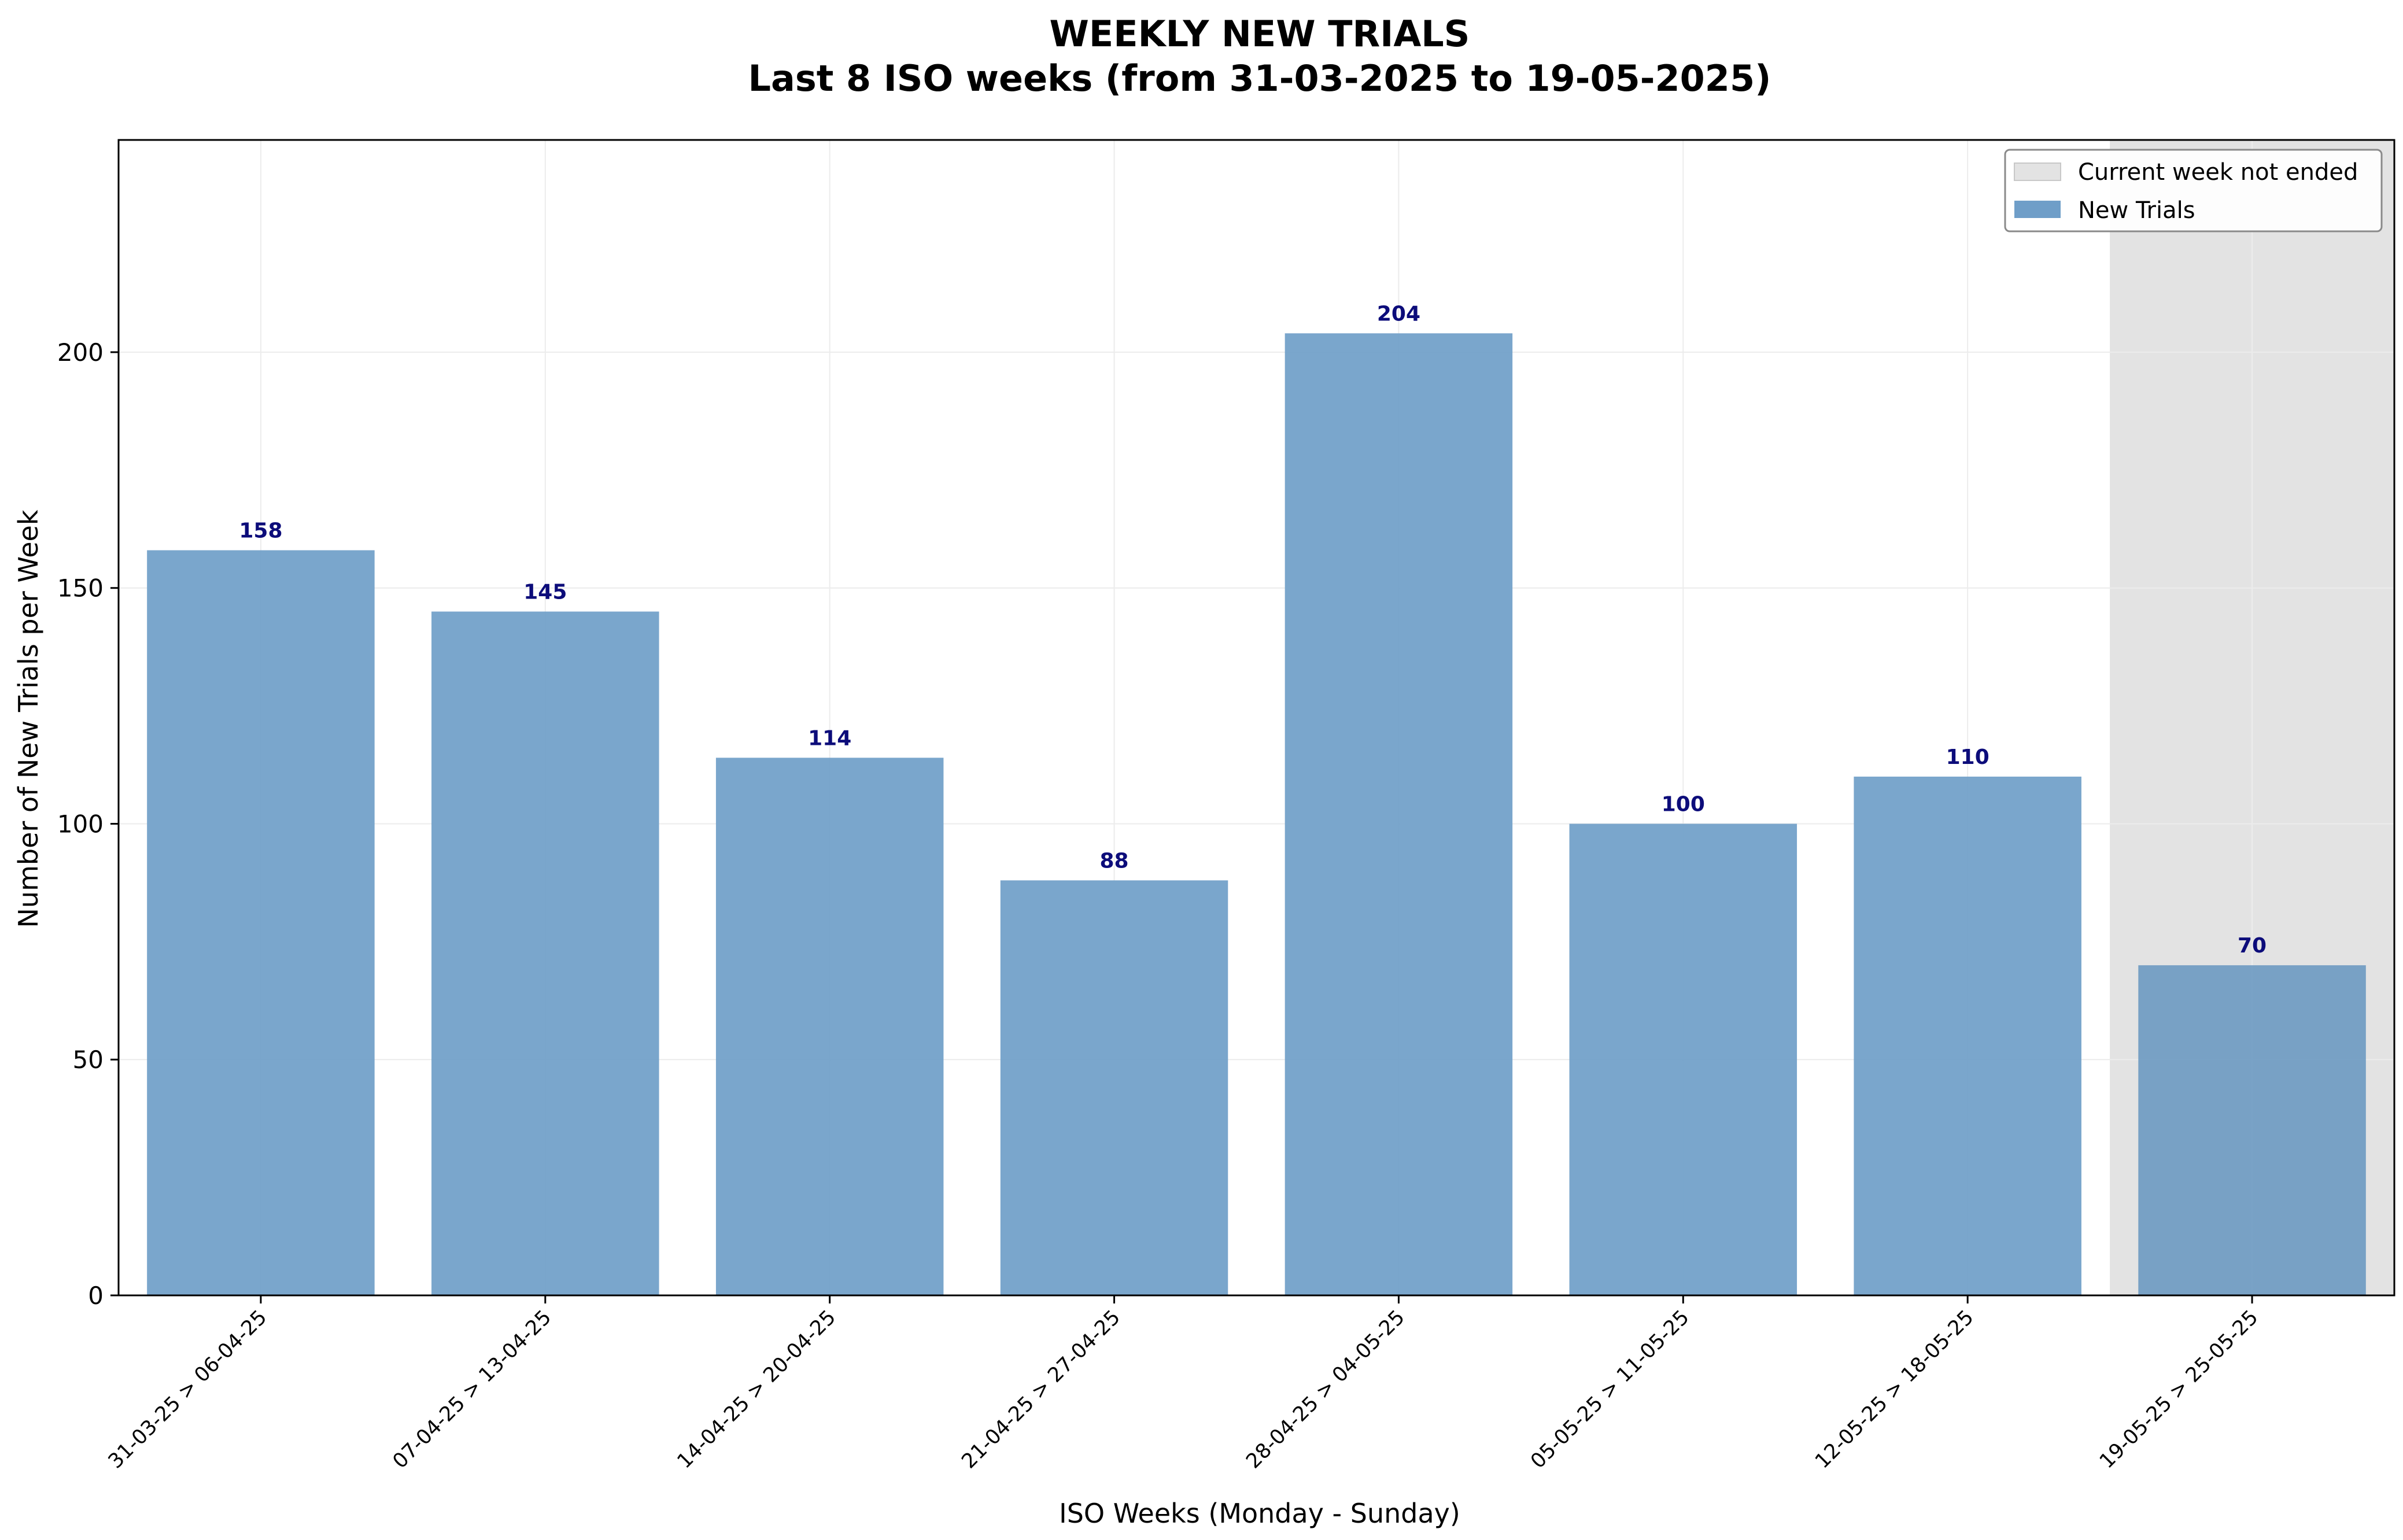 This screenshot has width=2403, height=1540. I want to click on x-tick-label: 31-03-25 > 06-04-25, so click(187, 1389).